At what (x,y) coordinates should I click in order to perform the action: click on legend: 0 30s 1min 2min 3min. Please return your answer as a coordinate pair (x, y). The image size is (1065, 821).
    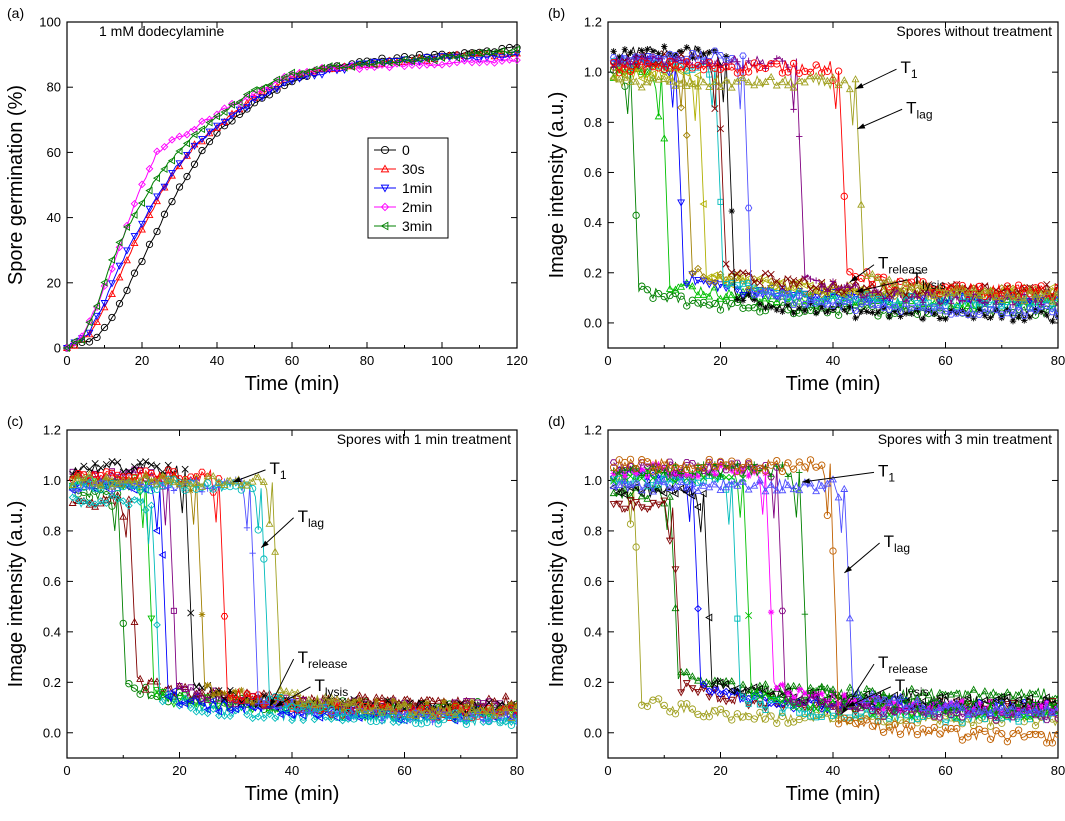
    Looking at the image, I should click on (408, 188).